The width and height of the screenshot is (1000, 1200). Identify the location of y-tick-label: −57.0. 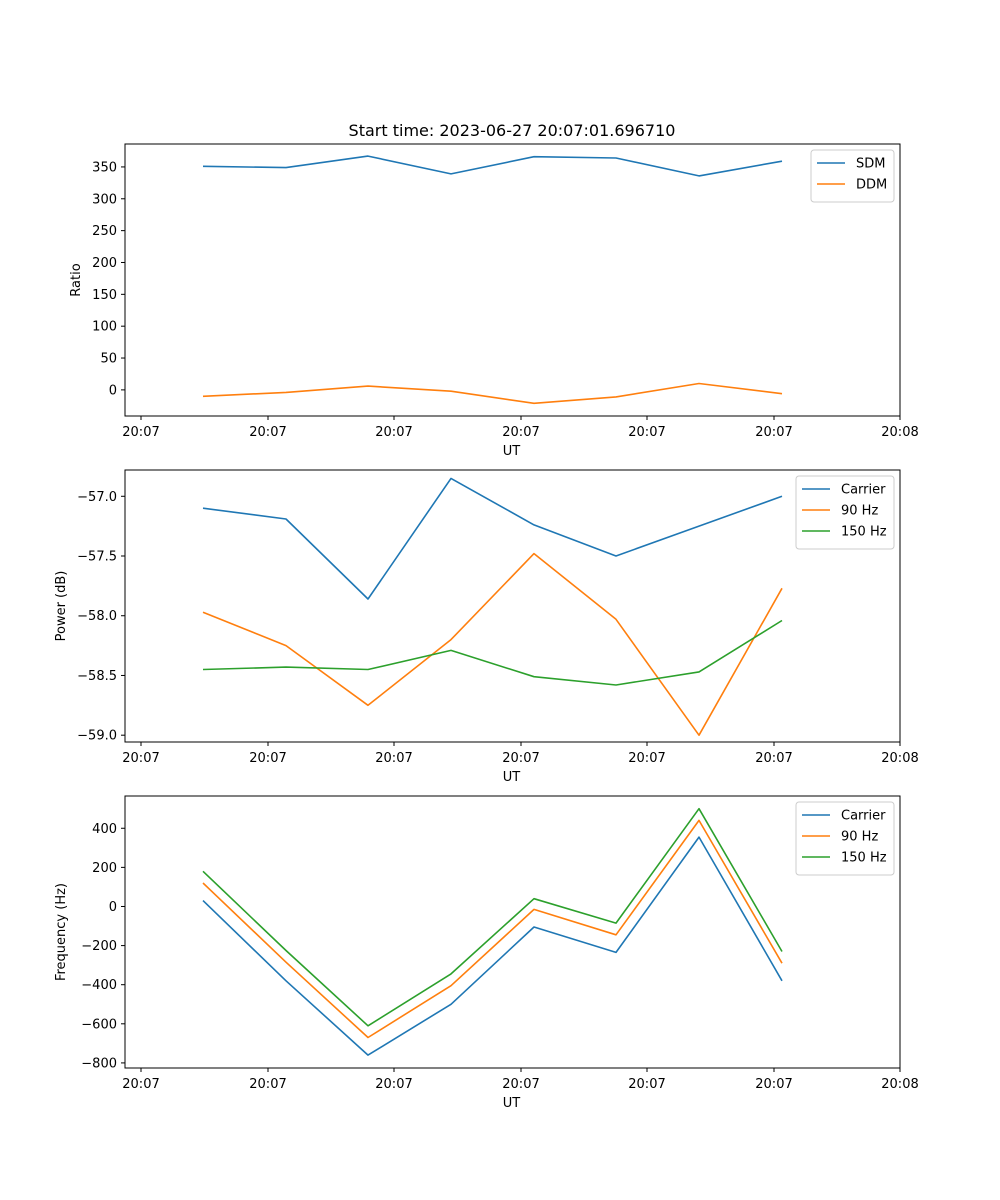
(97, 497).